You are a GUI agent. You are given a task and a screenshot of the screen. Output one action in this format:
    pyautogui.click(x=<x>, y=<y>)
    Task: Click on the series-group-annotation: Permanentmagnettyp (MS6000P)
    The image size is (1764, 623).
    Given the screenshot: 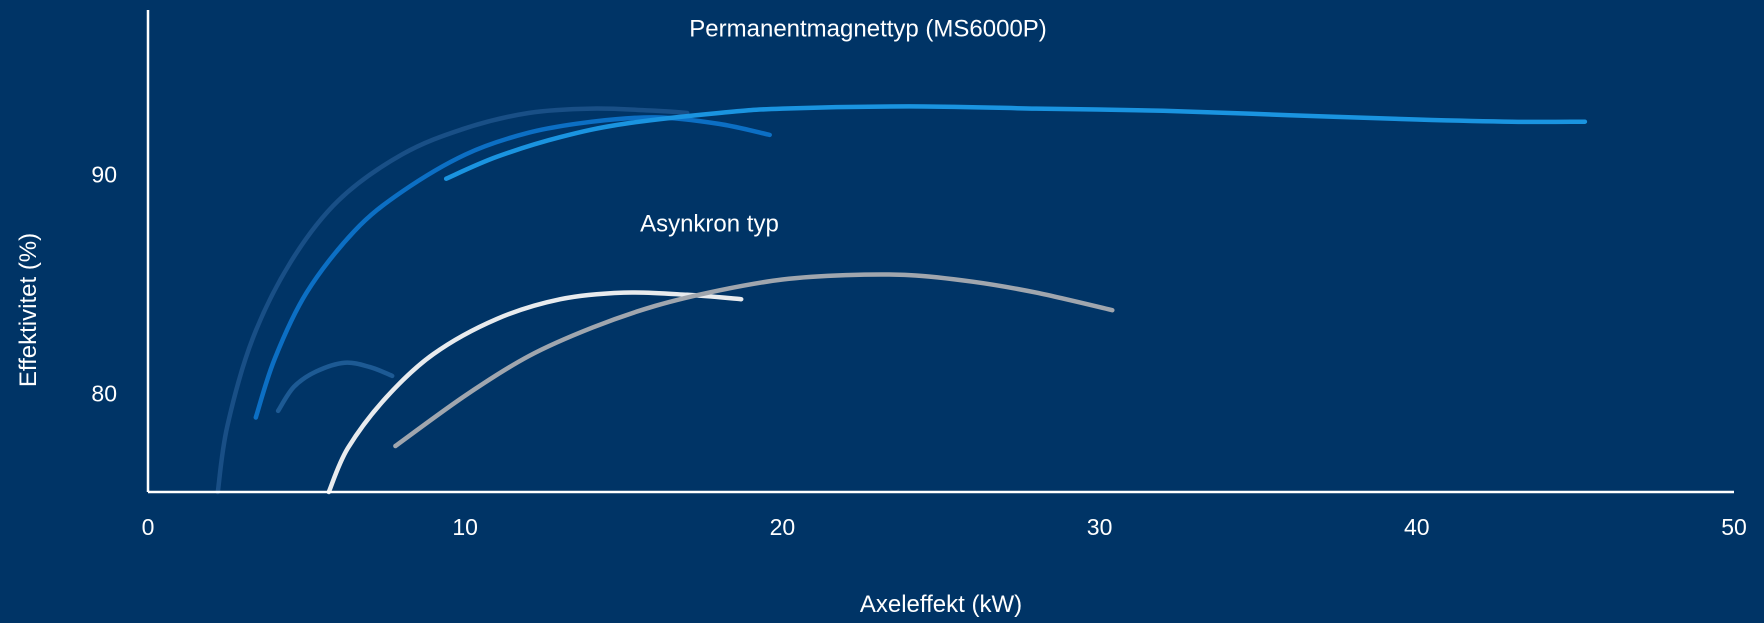 What is the action you would take?
    pyautogui.click(x=868, y=28)
    